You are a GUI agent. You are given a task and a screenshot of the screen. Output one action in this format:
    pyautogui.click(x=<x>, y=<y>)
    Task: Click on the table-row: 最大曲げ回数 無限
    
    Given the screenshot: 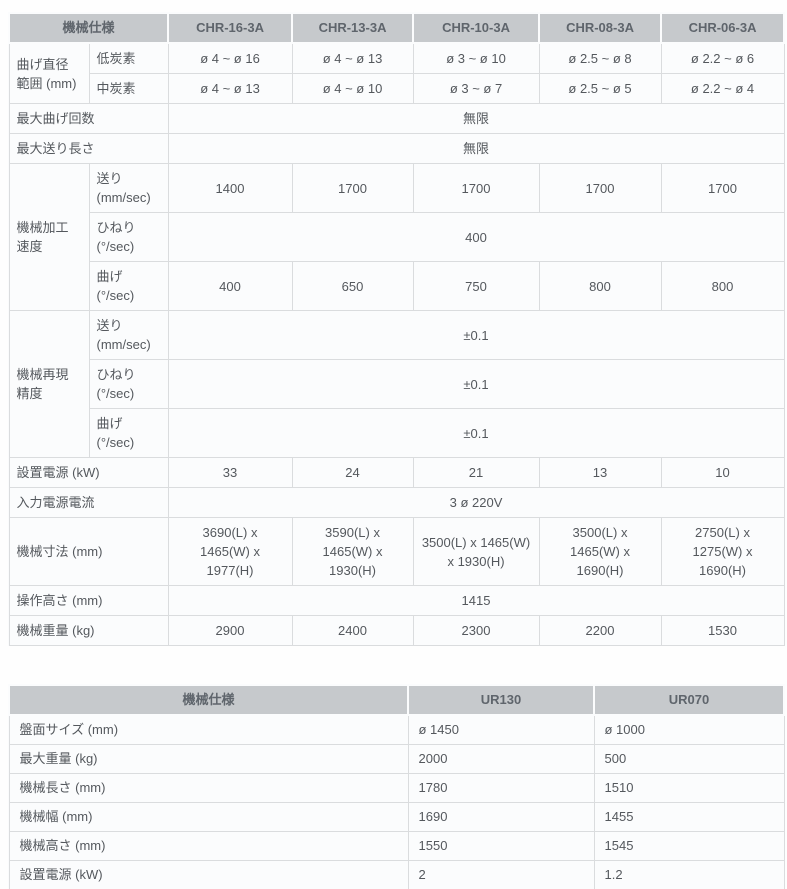 What is the action you would take?
    pyautogui.click(x=396, y=118)
    